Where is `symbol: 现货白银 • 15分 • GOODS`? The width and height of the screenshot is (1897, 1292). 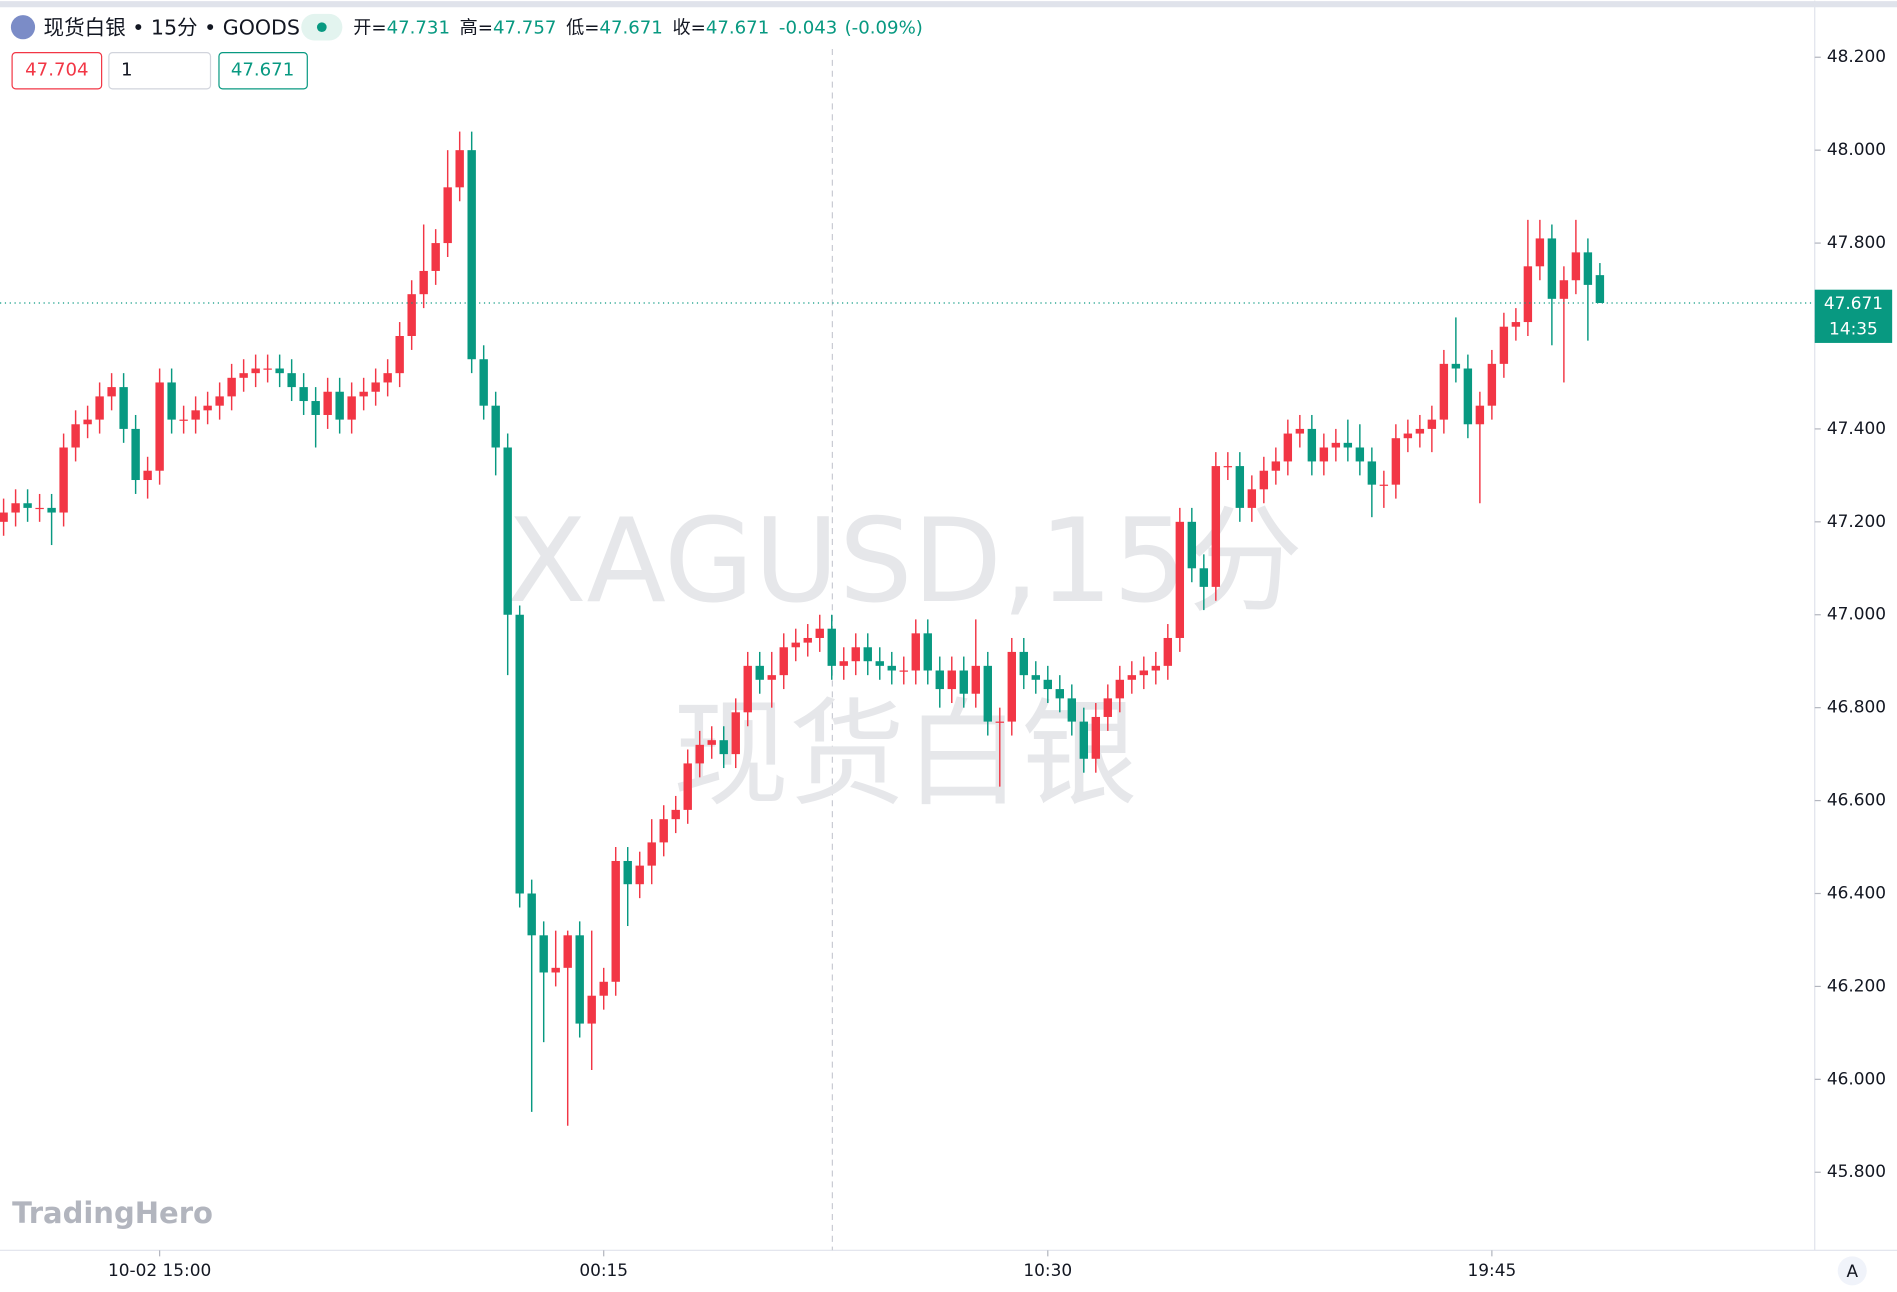
symbol: 现货白银 • 15分 • GOODS is located at coordinates (172, 27).